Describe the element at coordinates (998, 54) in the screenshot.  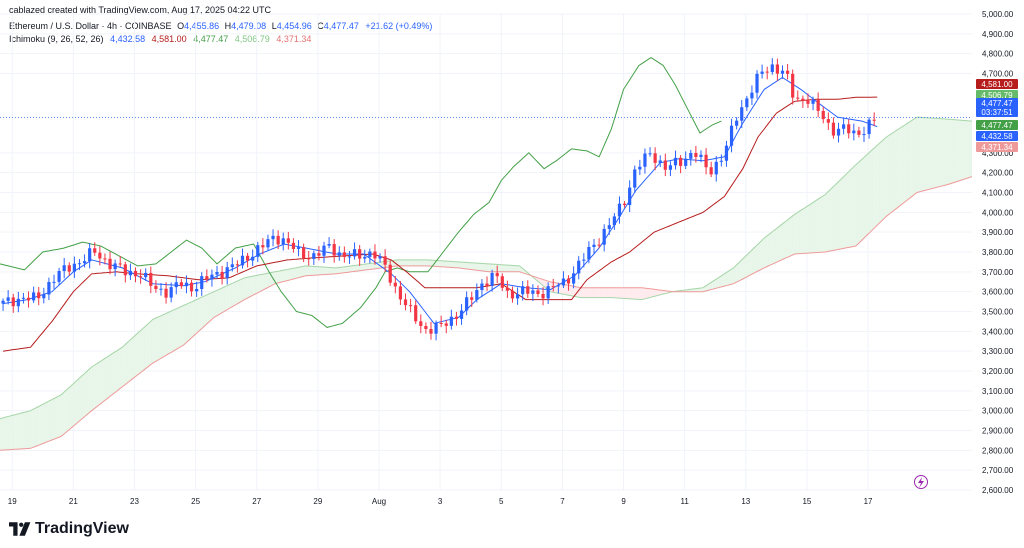
I see `y-tick-label: 4,800.00` at that location.